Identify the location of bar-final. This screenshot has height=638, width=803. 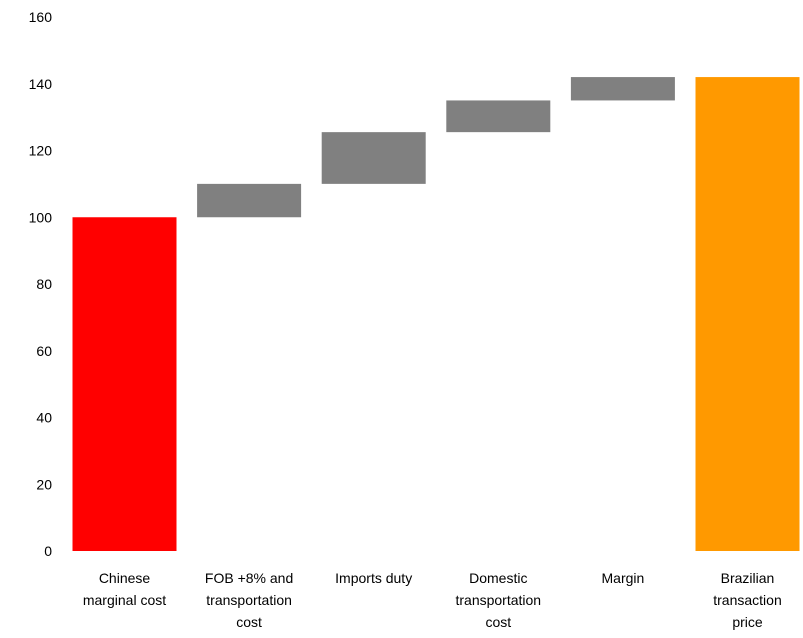
(747, 314).